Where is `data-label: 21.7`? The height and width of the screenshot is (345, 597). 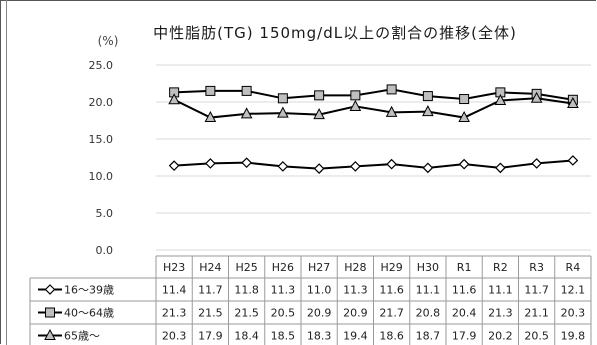 data-label: 21.7 is located at coordinates (391, 313).